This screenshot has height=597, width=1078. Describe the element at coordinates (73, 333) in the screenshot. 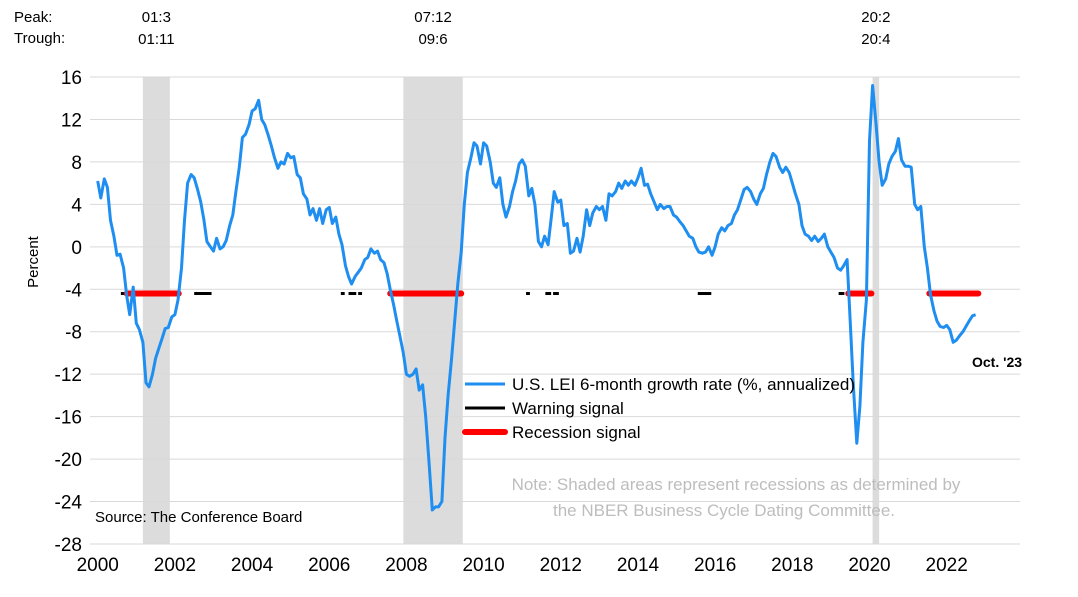

I see `y-tick-label: -8` at that location.